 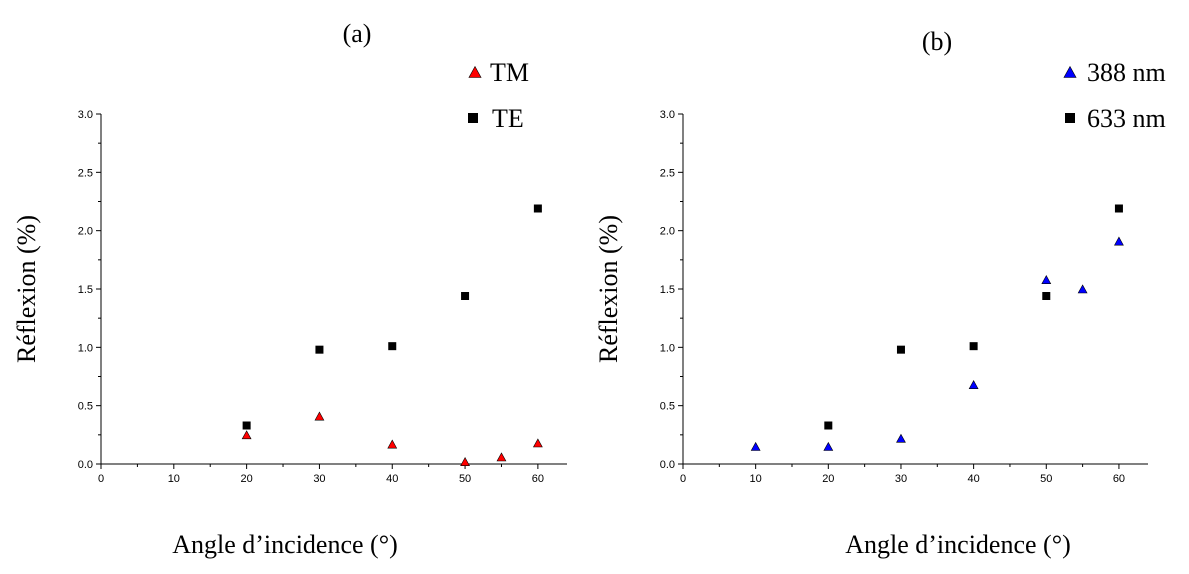 I want to click on series-tm, so click(x=392, y=438).